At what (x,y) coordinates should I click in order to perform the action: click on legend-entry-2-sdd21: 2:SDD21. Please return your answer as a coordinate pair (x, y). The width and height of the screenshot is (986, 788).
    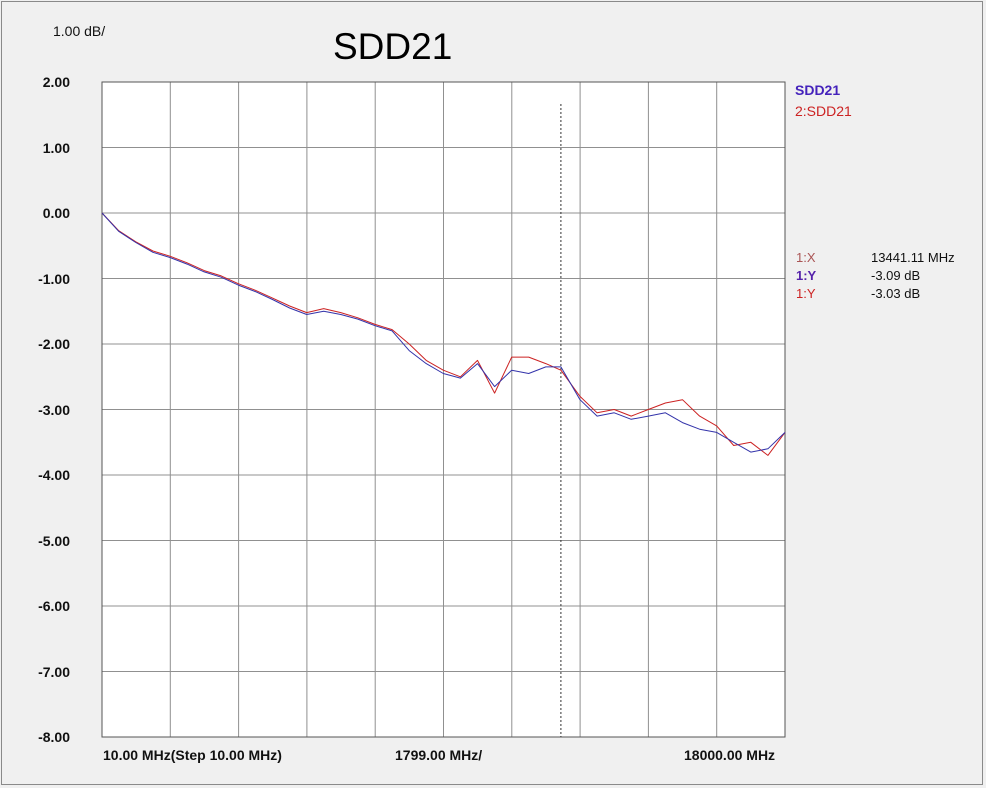
    Looking at the image, I should click on (823, 111).